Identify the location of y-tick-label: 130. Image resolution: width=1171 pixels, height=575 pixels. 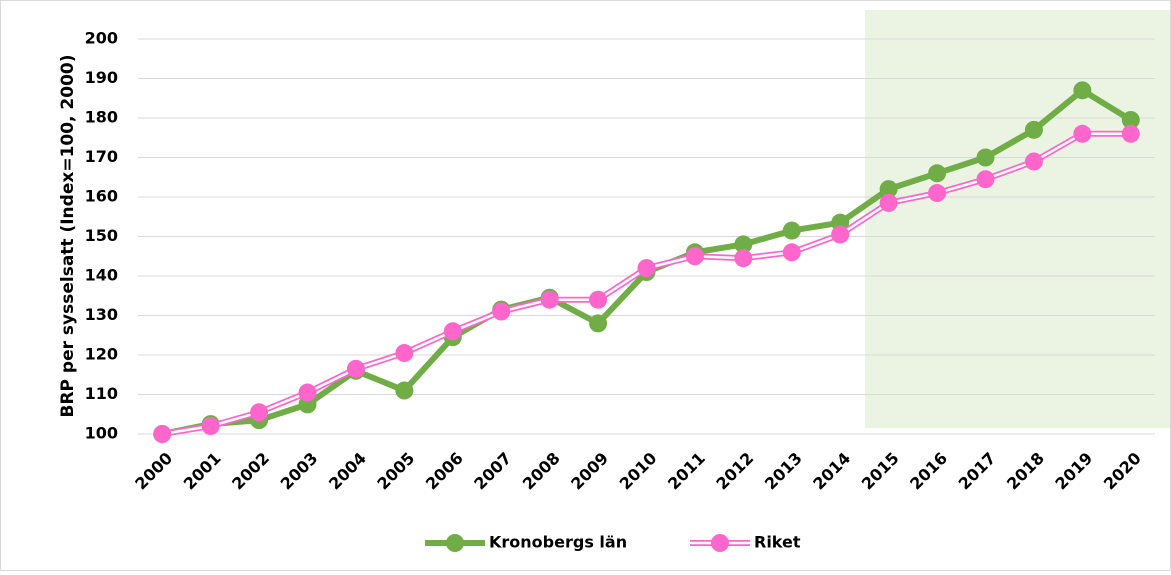
(101, 314).